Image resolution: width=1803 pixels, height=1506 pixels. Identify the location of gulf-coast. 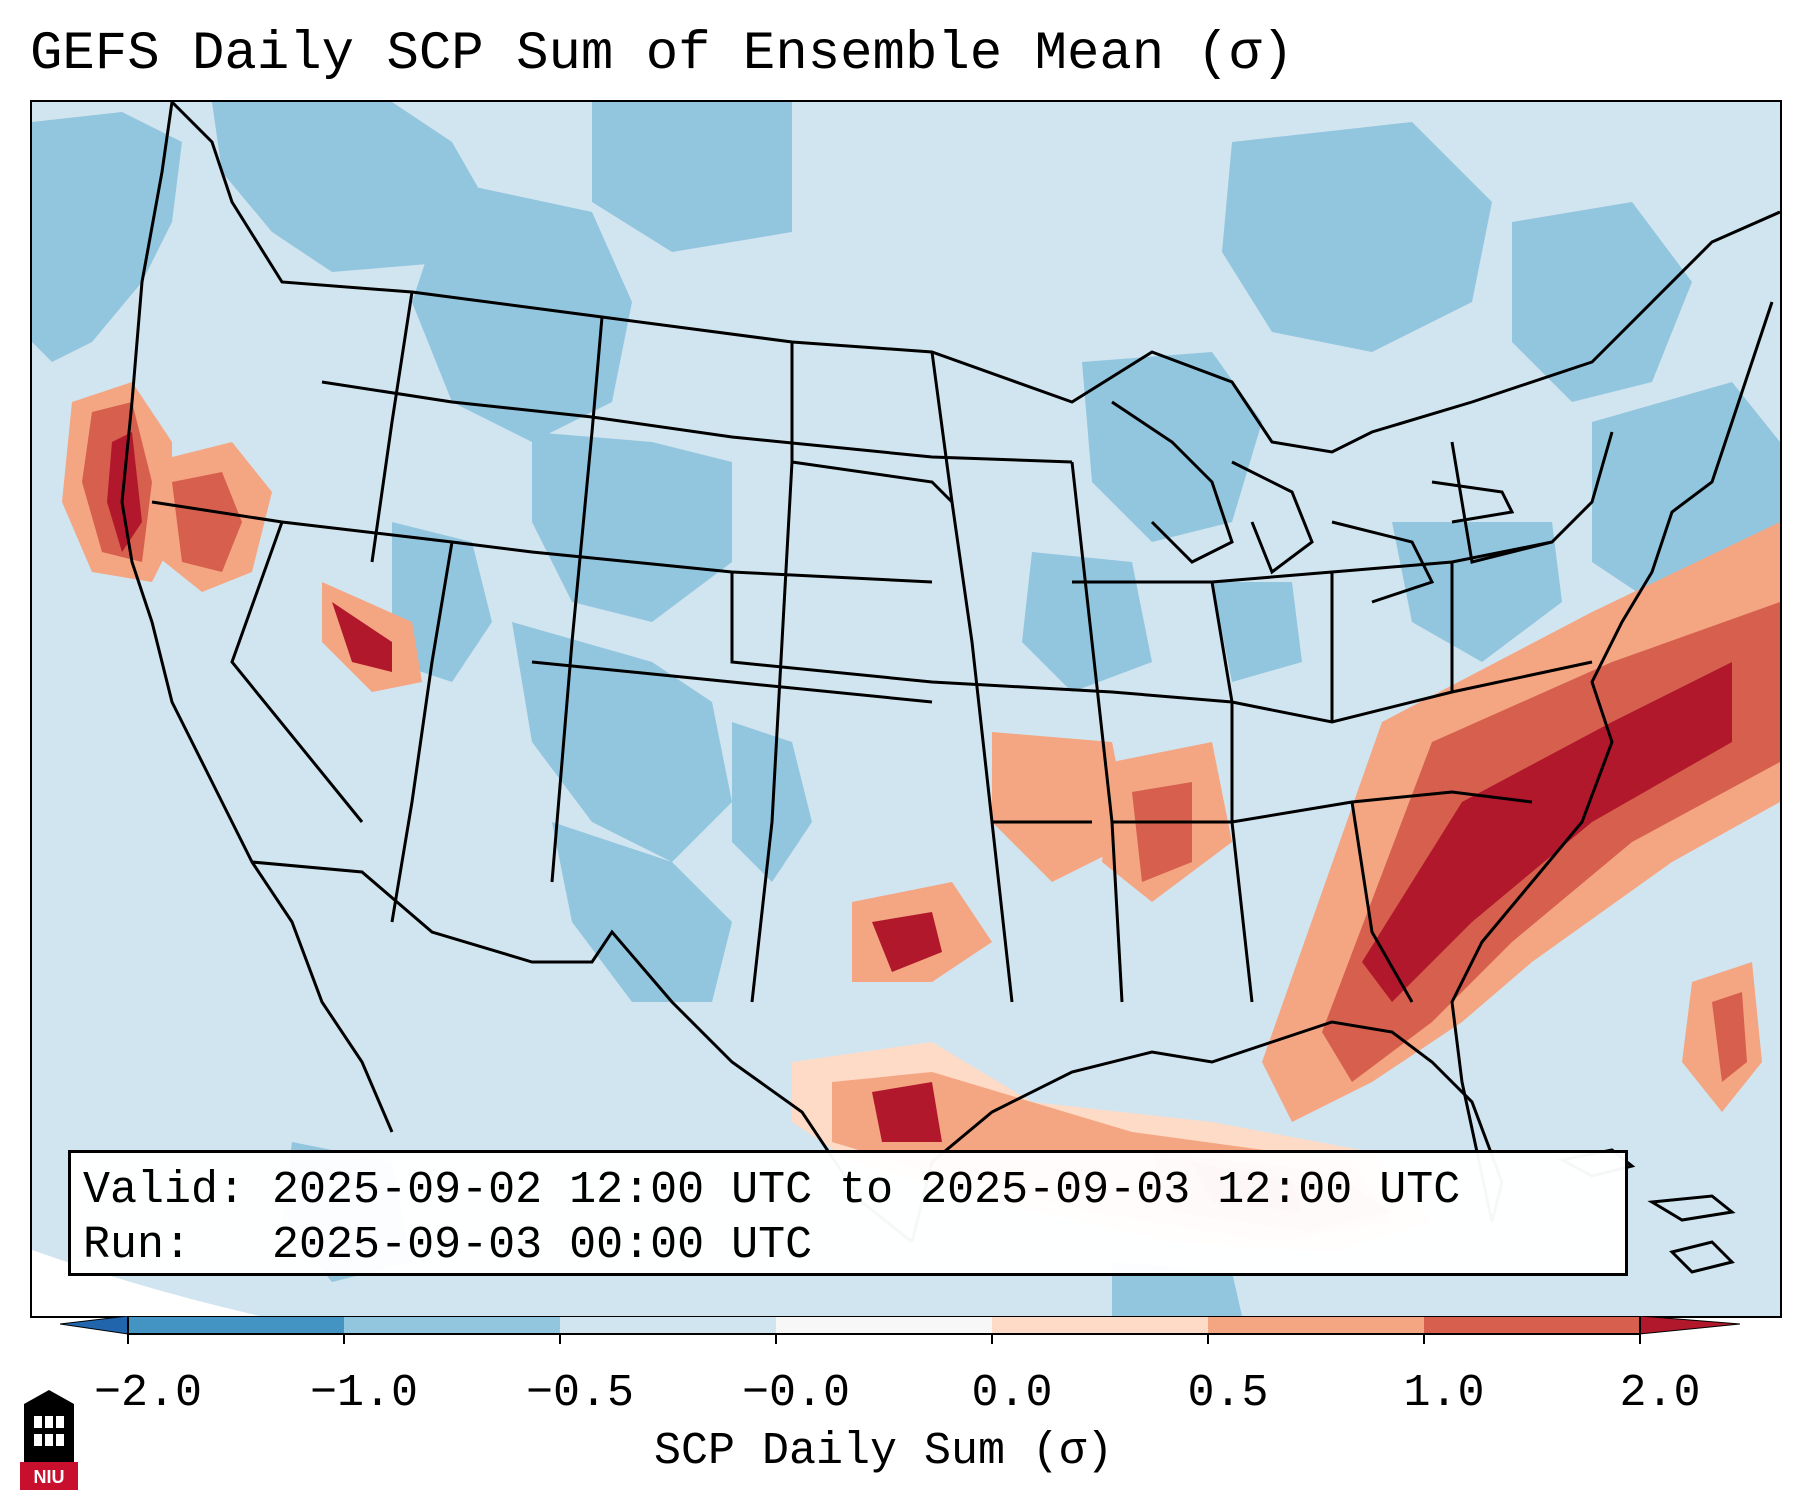
(1207, 1131).